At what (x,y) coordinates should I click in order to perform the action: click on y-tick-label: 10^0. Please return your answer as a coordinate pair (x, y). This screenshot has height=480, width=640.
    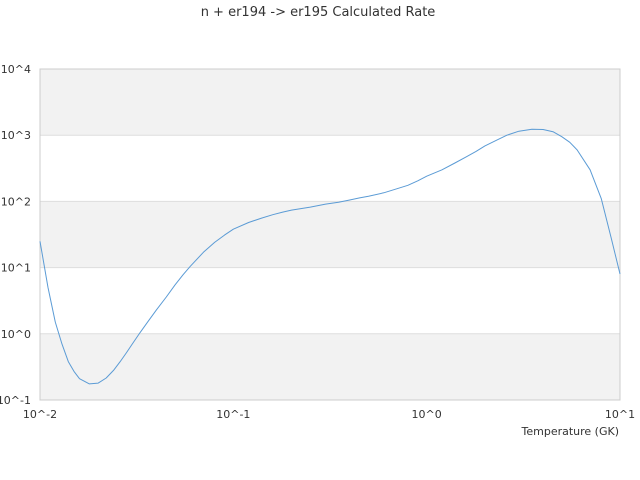
    Looking at the image, I should click on (16, 334).